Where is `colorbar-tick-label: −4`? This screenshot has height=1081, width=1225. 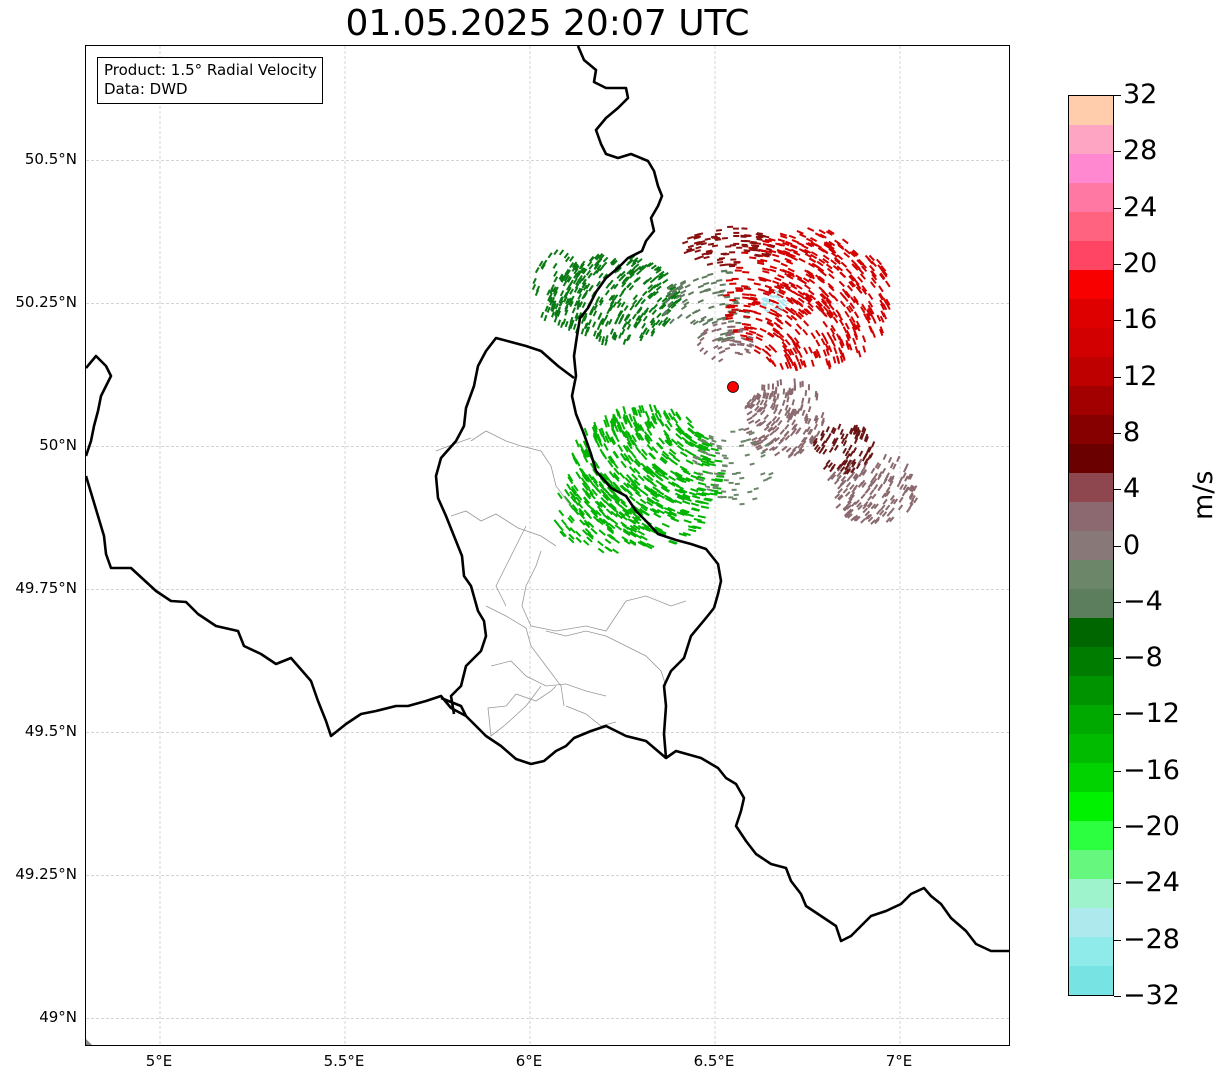 colorbar-tick-label: −4 is located at coordinates (1143, 601).